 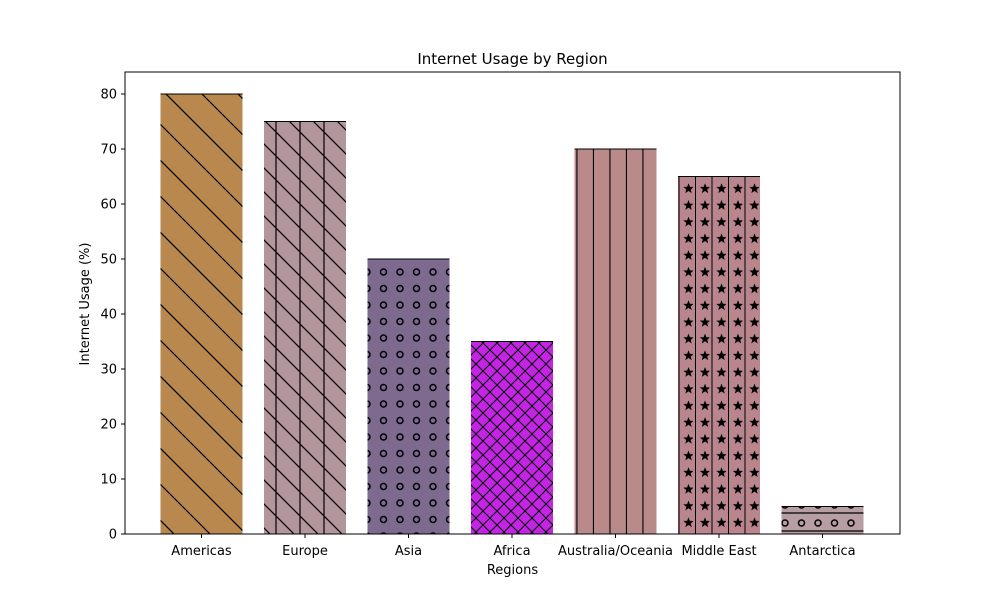 What do you see at coordinates (615, 341) in the screenshot?
I see `bar-australia-oceania` at bounding box center [615, 341].